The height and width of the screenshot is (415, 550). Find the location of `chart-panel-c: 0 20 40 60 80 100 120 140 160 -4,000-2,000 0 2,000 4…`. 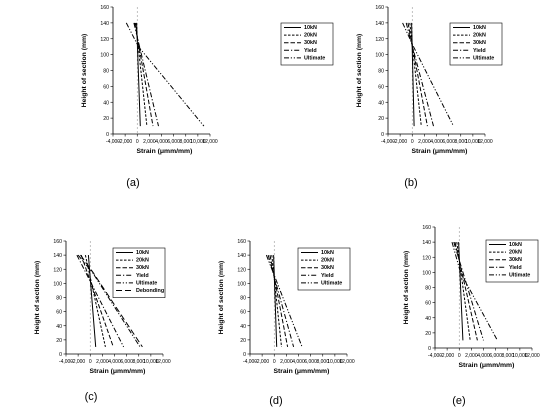

chart-panel-c: 0 20 40 60 80 100 120 140 160 -4,000-2,000 0 2,000 4… is located at coordinates (102, 321).